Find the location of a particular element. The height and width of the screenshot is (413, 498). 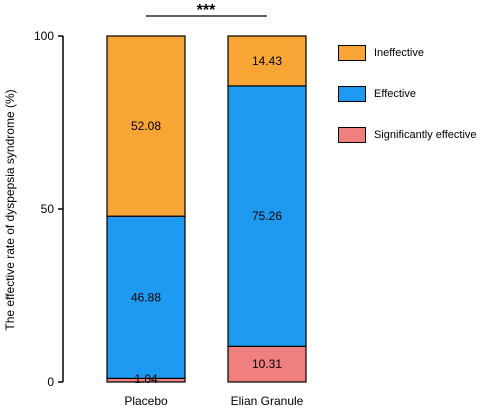

legend-label: Ineffective is located at coordinates (399, 53).